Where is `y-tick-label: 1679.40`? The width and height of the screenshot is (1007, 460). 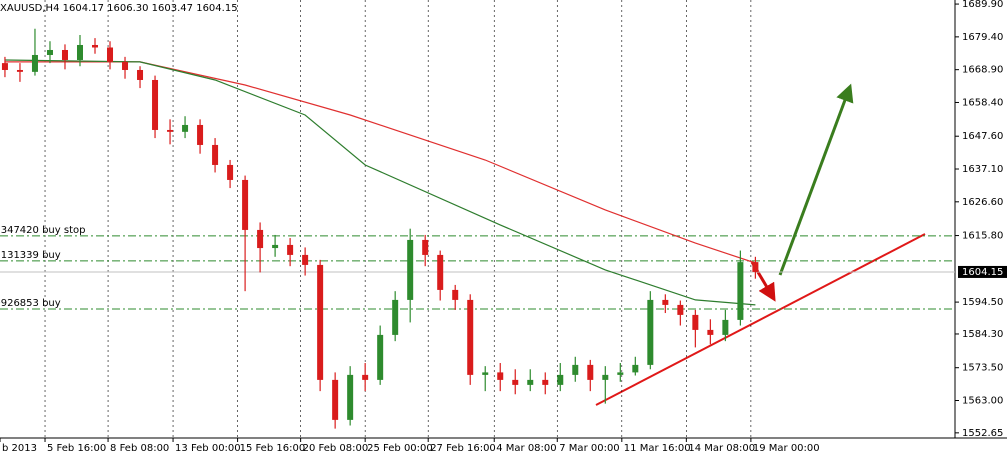
y-tick-label: 1679.40 is located at coordinates (982, 37).